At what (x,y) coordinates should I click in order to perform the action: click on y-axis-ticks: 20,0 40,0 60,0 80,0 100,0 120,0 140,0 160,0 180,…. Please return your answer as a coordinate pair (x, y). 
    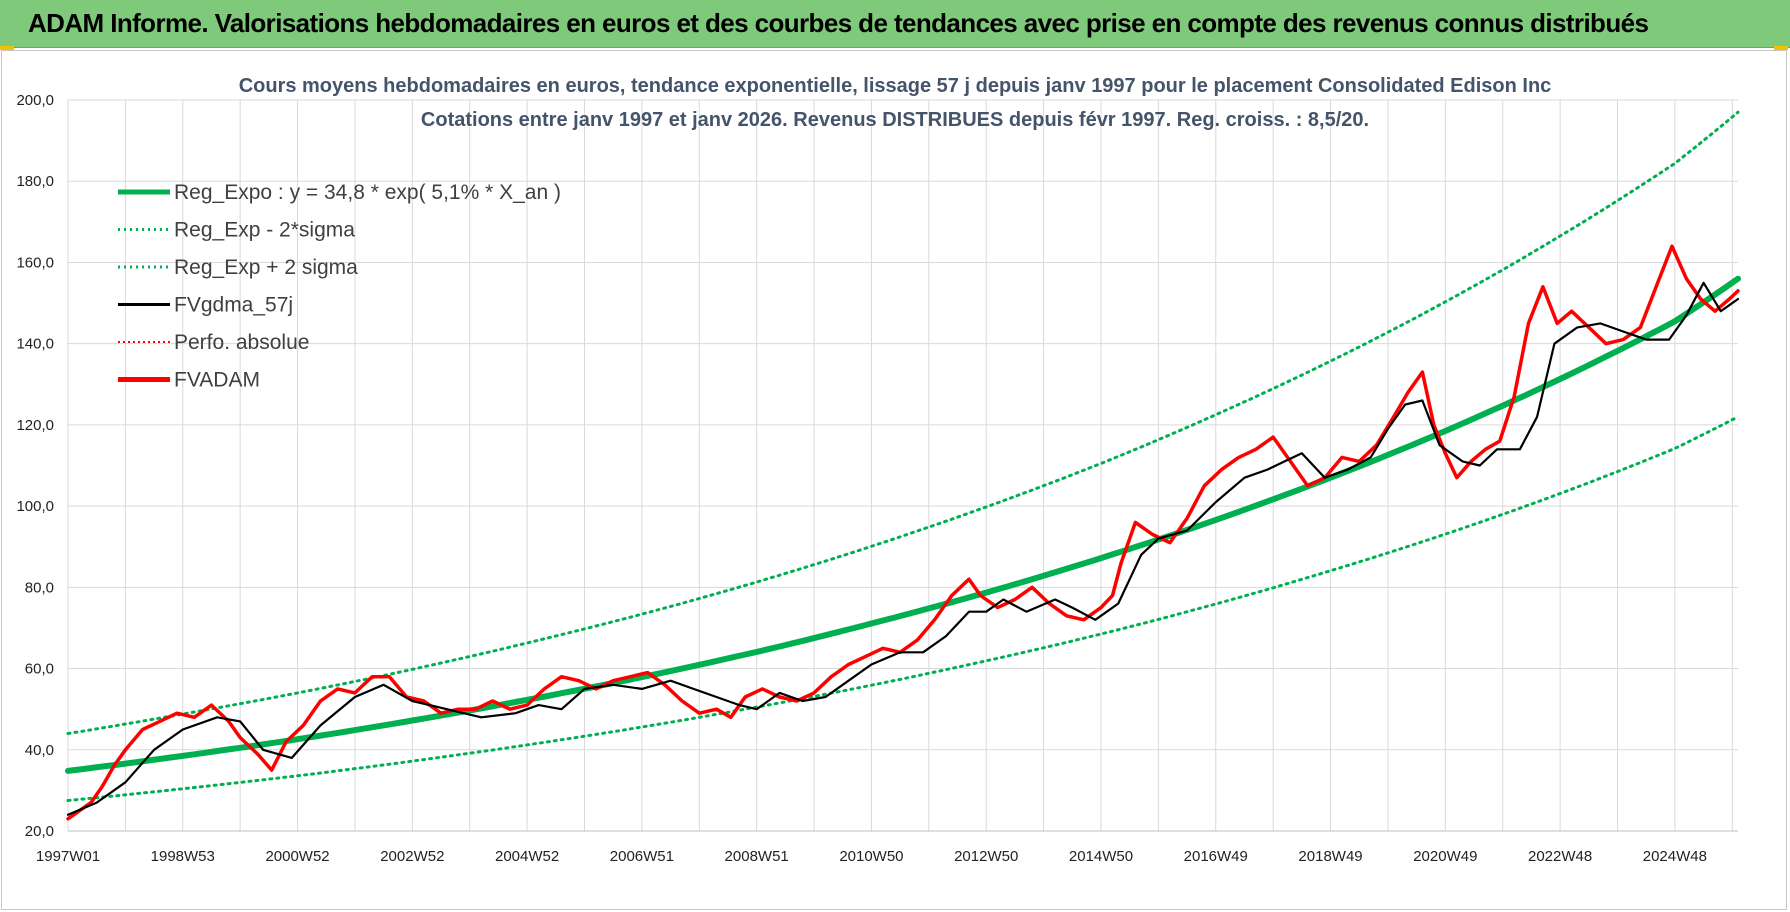
    Looking at the image, I should click on (35, 466).